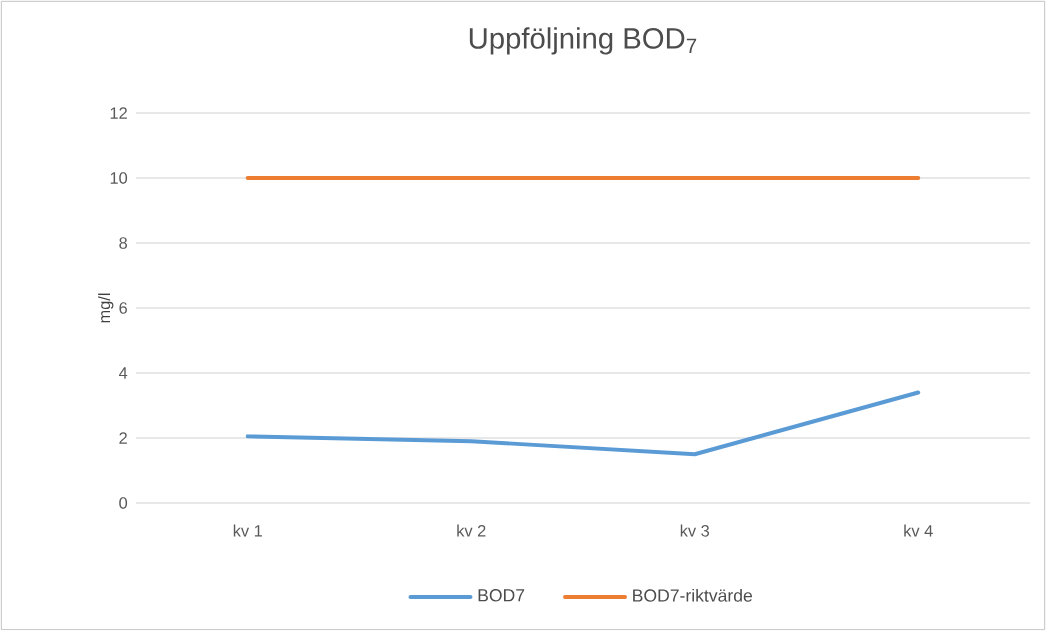 This screenshot has width=1046, height=631. Describe the element at coordinates (693, 595) in the screenshot. I see `legend-label: BOD7-riktvärde` at that location.